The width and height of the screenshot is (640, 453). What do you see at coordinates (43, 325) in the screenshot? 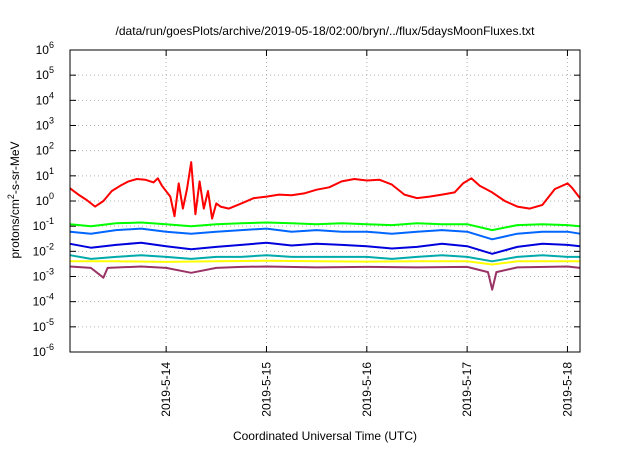
I see `y-tick-label: 10⁻⁵` at bounding box center [43, 325].